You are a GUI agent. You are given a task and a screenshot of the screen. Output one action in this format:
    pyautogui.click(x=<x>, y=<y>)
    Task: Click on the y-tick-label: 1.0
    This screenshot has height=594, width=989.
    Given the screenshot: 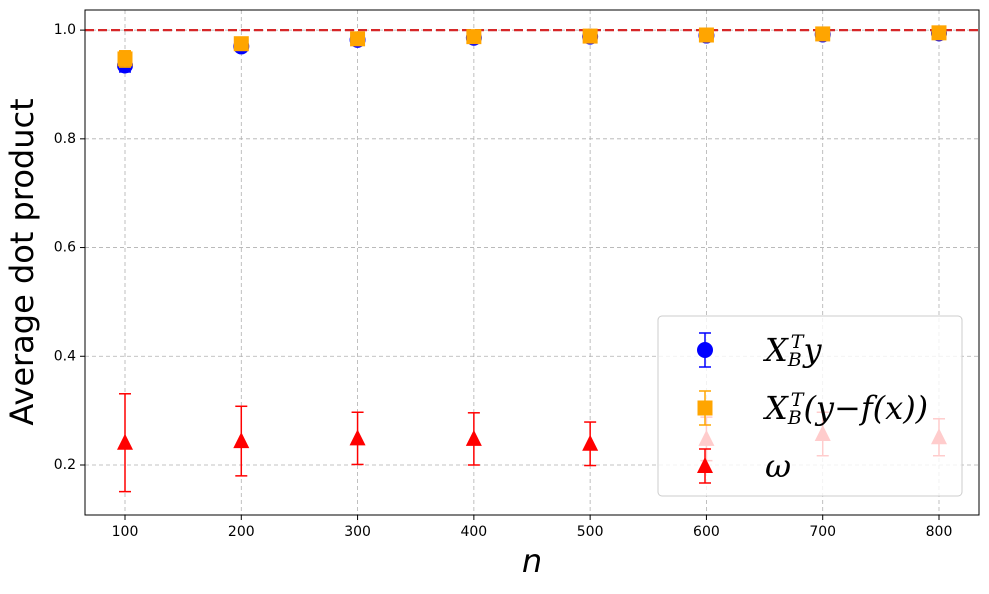 What is the action you would take?
    pyautogui.click(x=65, y=30)
    